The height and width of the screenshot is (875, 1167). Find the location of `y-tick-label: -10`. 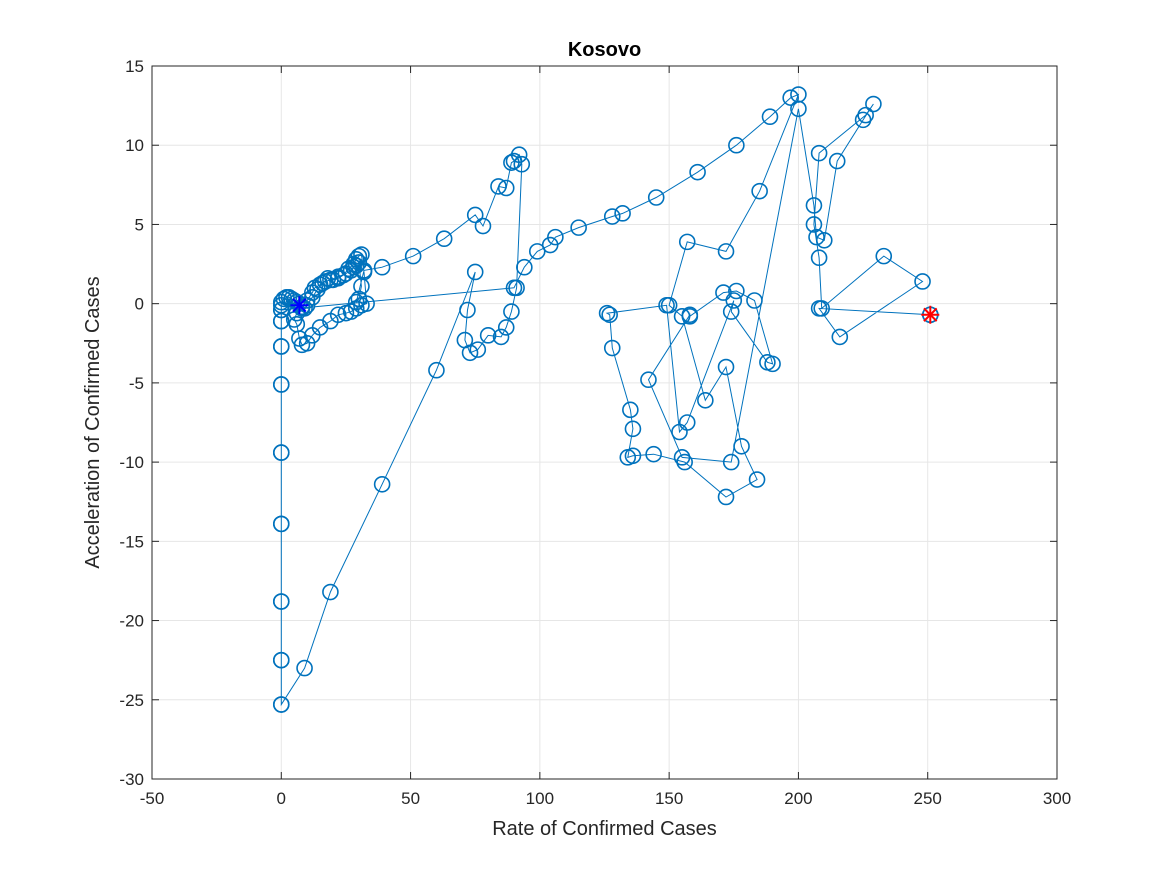

y-tick-label: -10 is located at coordinates (131, 462).